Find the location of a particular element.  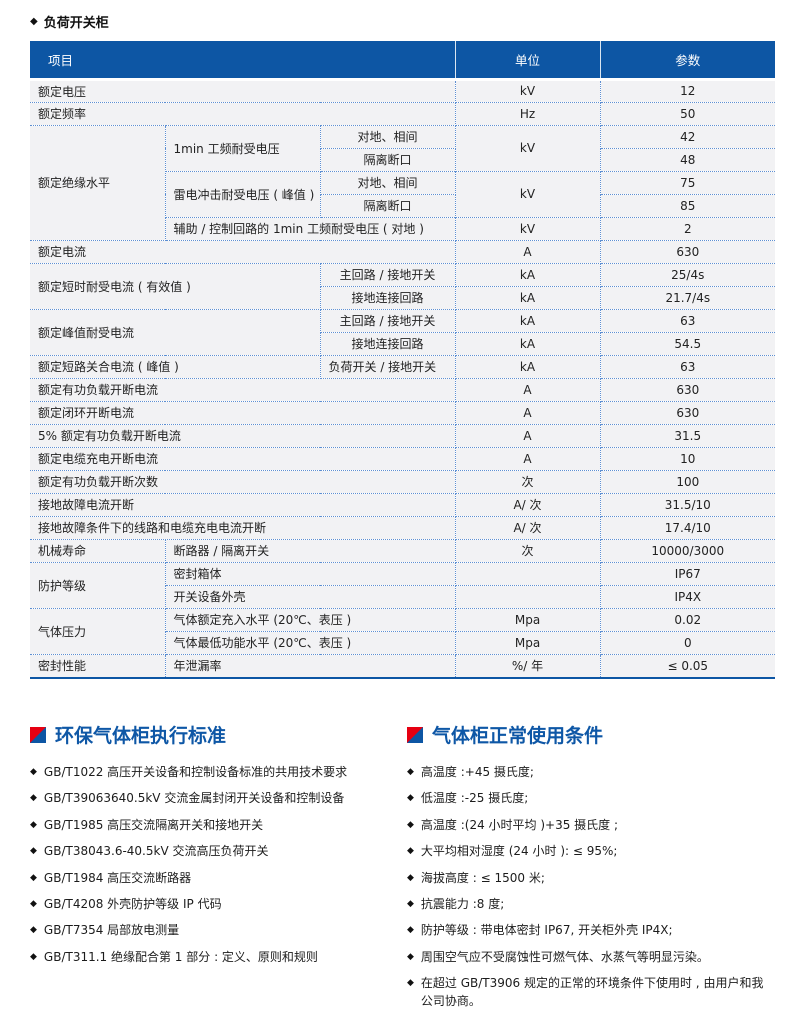

page-title: ◆ 负荷开关柜 is located at coordinates (402, 21).